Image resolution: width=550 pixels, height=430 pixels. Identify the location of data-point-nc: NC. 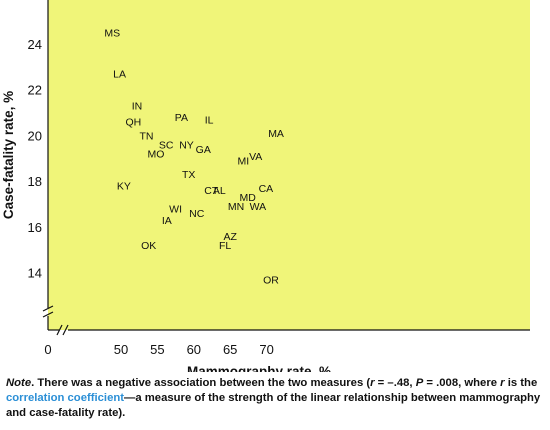
(197, 214).